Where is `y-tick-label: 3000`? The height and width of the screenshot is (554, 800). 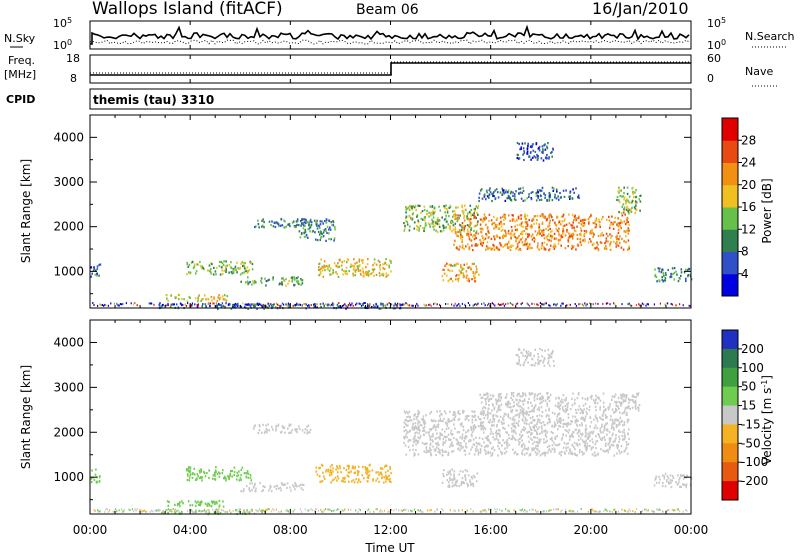
y-tick-label: 3000 is located at coordinates (68, 182).